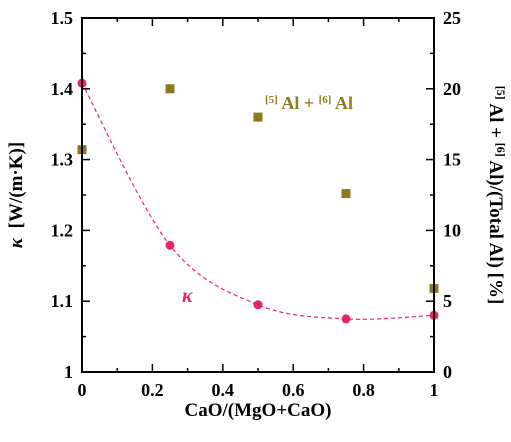  Describe the element at coordinates (16, 185) in the screenshot. I see `y-left-title-rest: [W/(m·K)]` at that location.